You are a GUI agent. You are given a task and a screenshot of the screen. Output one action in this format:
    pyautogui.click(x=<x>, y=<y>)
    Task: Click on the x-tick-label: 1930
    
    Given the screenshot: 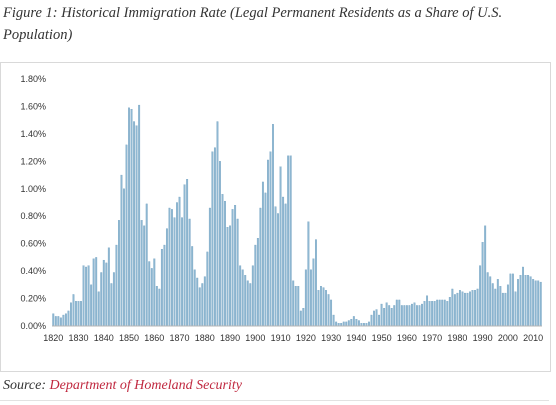 What is the action you would take?
    pyautogui.click(x=331, y=338)
    